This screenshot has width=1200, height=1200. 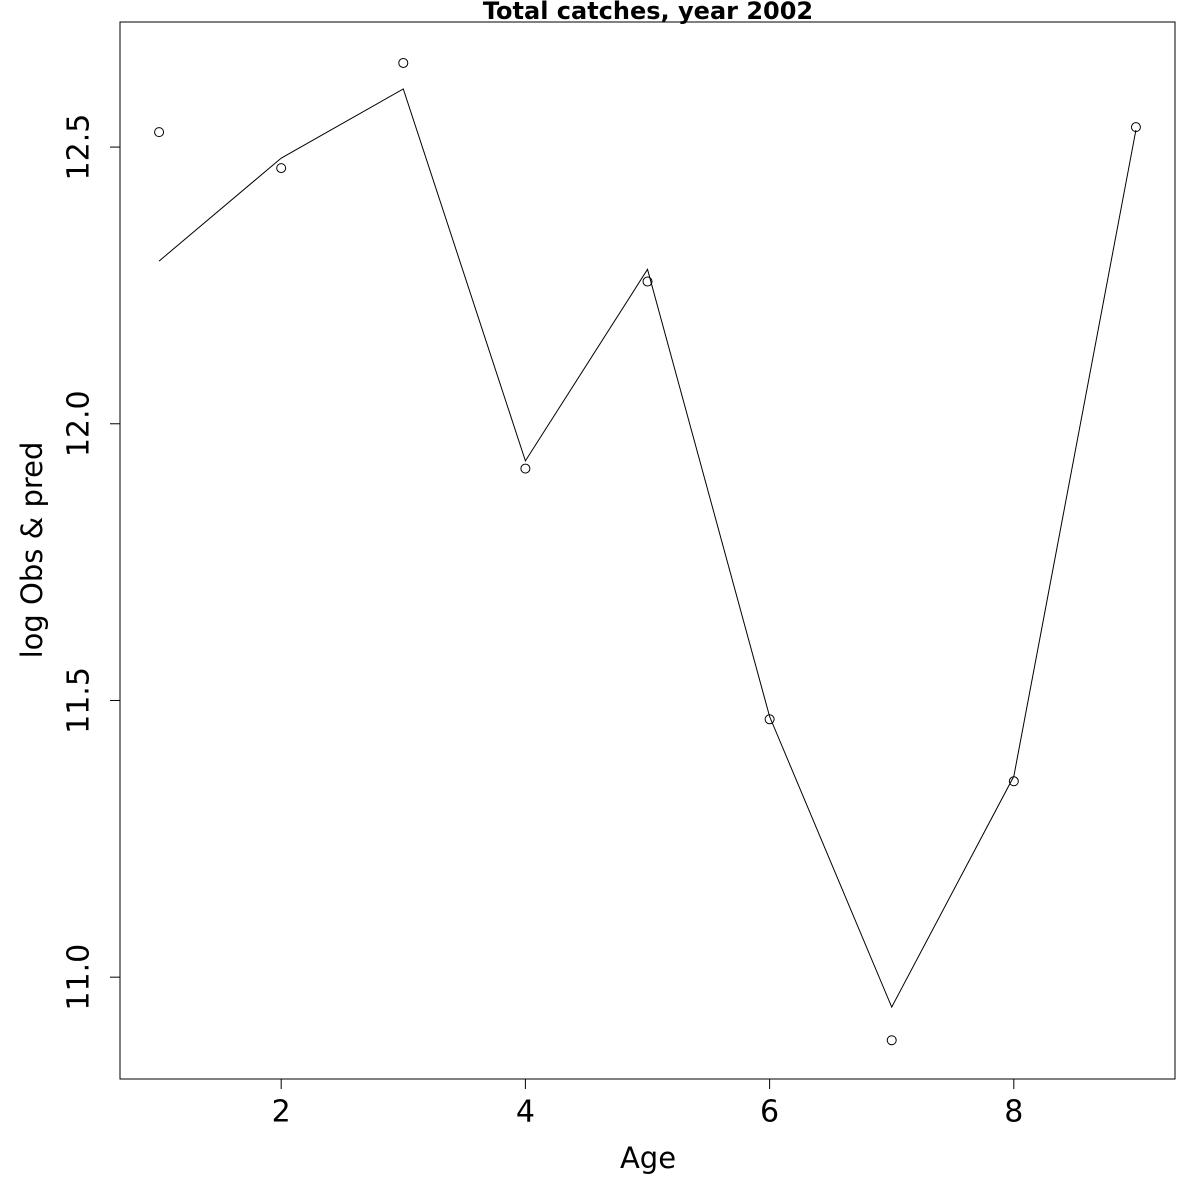 I want to click on y-axis-label: log Obs & pred, so click(x=32, y=550).